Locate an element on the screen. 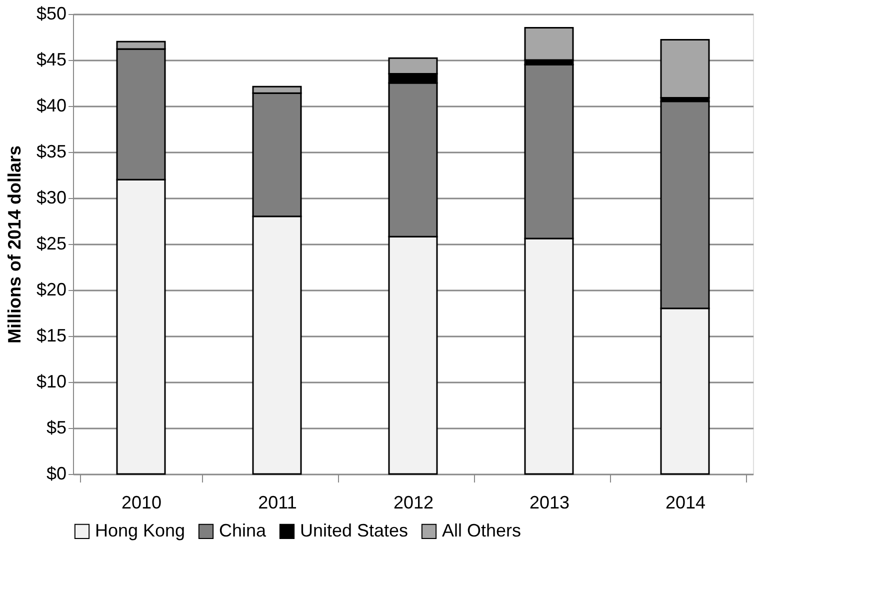 The image size is (896, 602). y-tick-label: $0 is located at coordinates (56, 474).